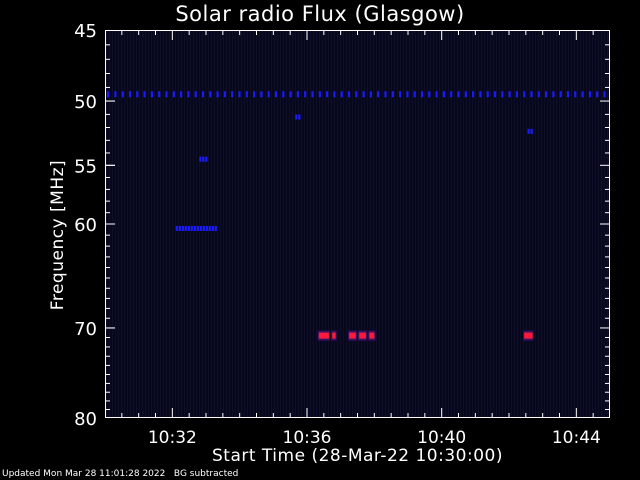 Image resolution: width=640 pixels, height=480 pixels. What do you see at coordinates (172, 438) in the screenshot?
I see `x-tick-label: 10:32` at bounding box center [172, 438].